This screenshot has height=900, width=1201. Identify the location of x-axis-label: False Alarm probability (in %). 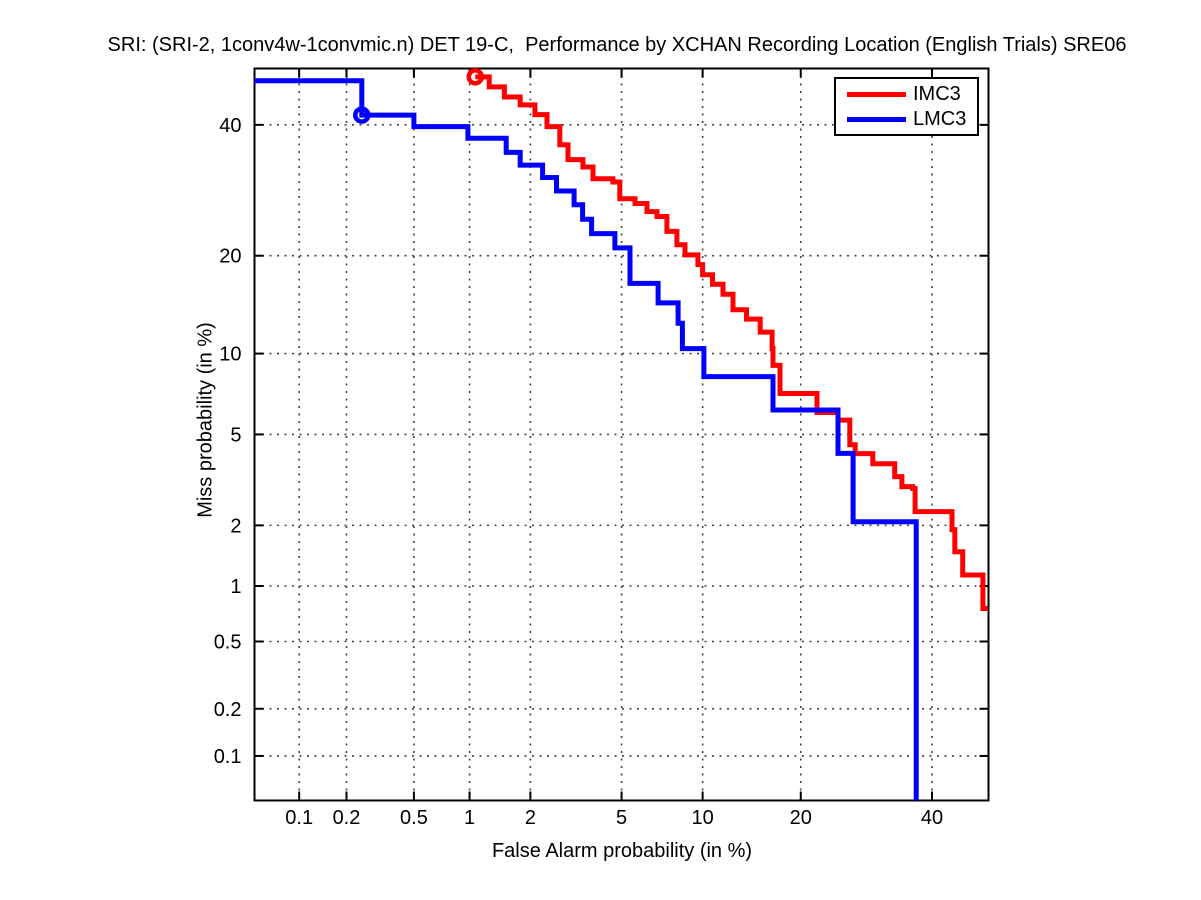
(622, 851).